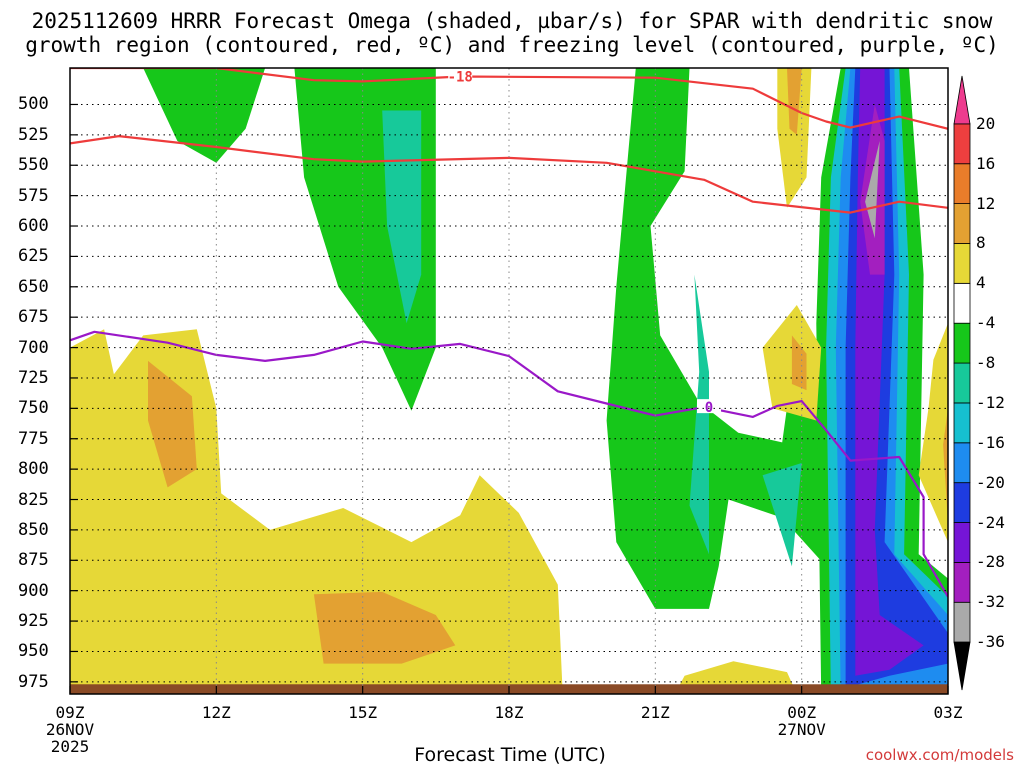 This screenshot has height=768, width=1024. What do you see at coordinates (33, 621) in the screenshot?
I see `y-tick-label: 925` at bounding box center [33, 621].